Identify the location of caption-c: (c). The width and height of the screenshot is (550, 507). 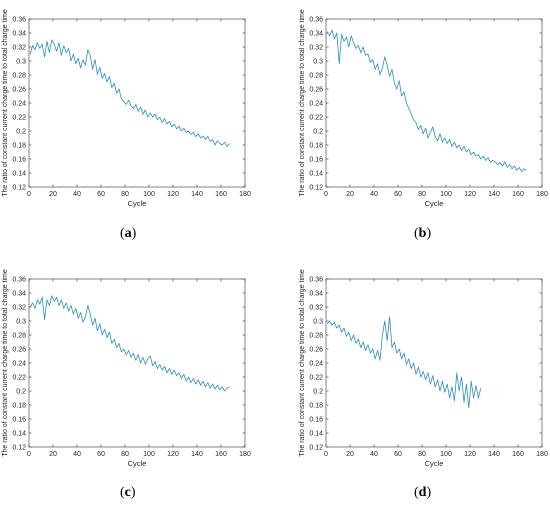
(128, 492).